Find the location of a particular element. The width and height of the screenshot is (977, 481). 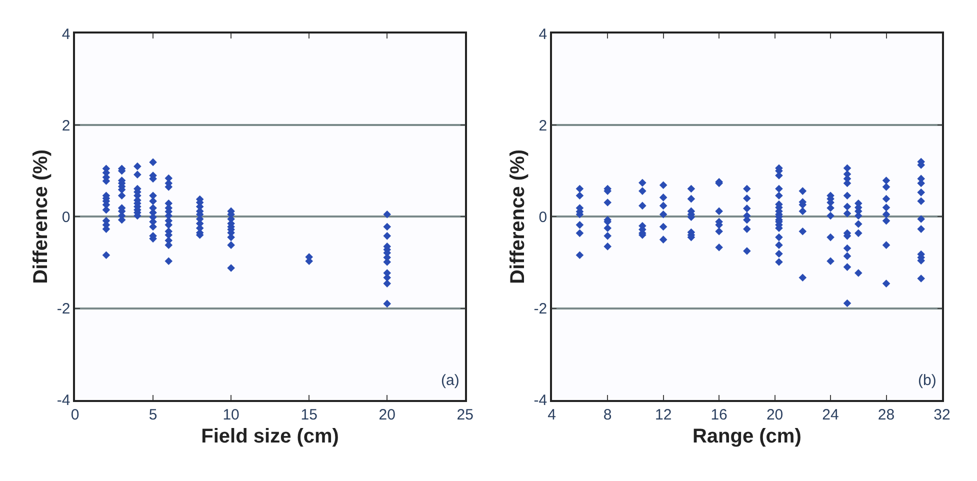

annotation: (a) is located at coordinates (450, 380).